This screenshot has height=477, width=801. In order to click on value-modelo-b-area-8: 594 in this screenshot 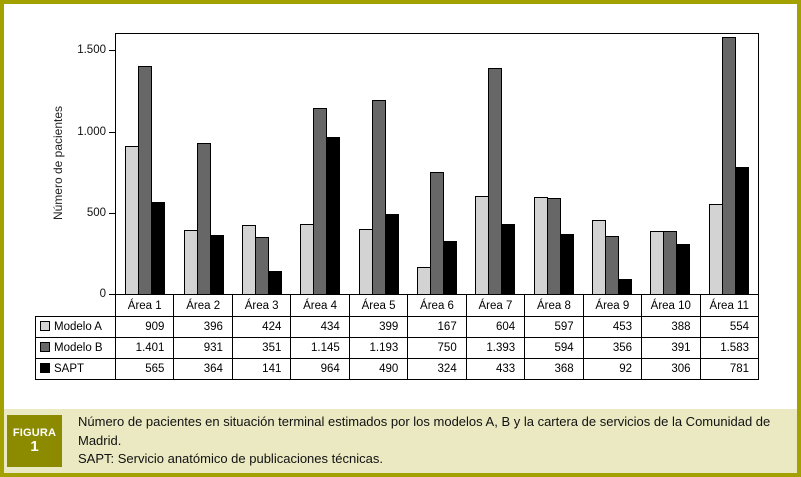, I will do `click(554, 348)`.